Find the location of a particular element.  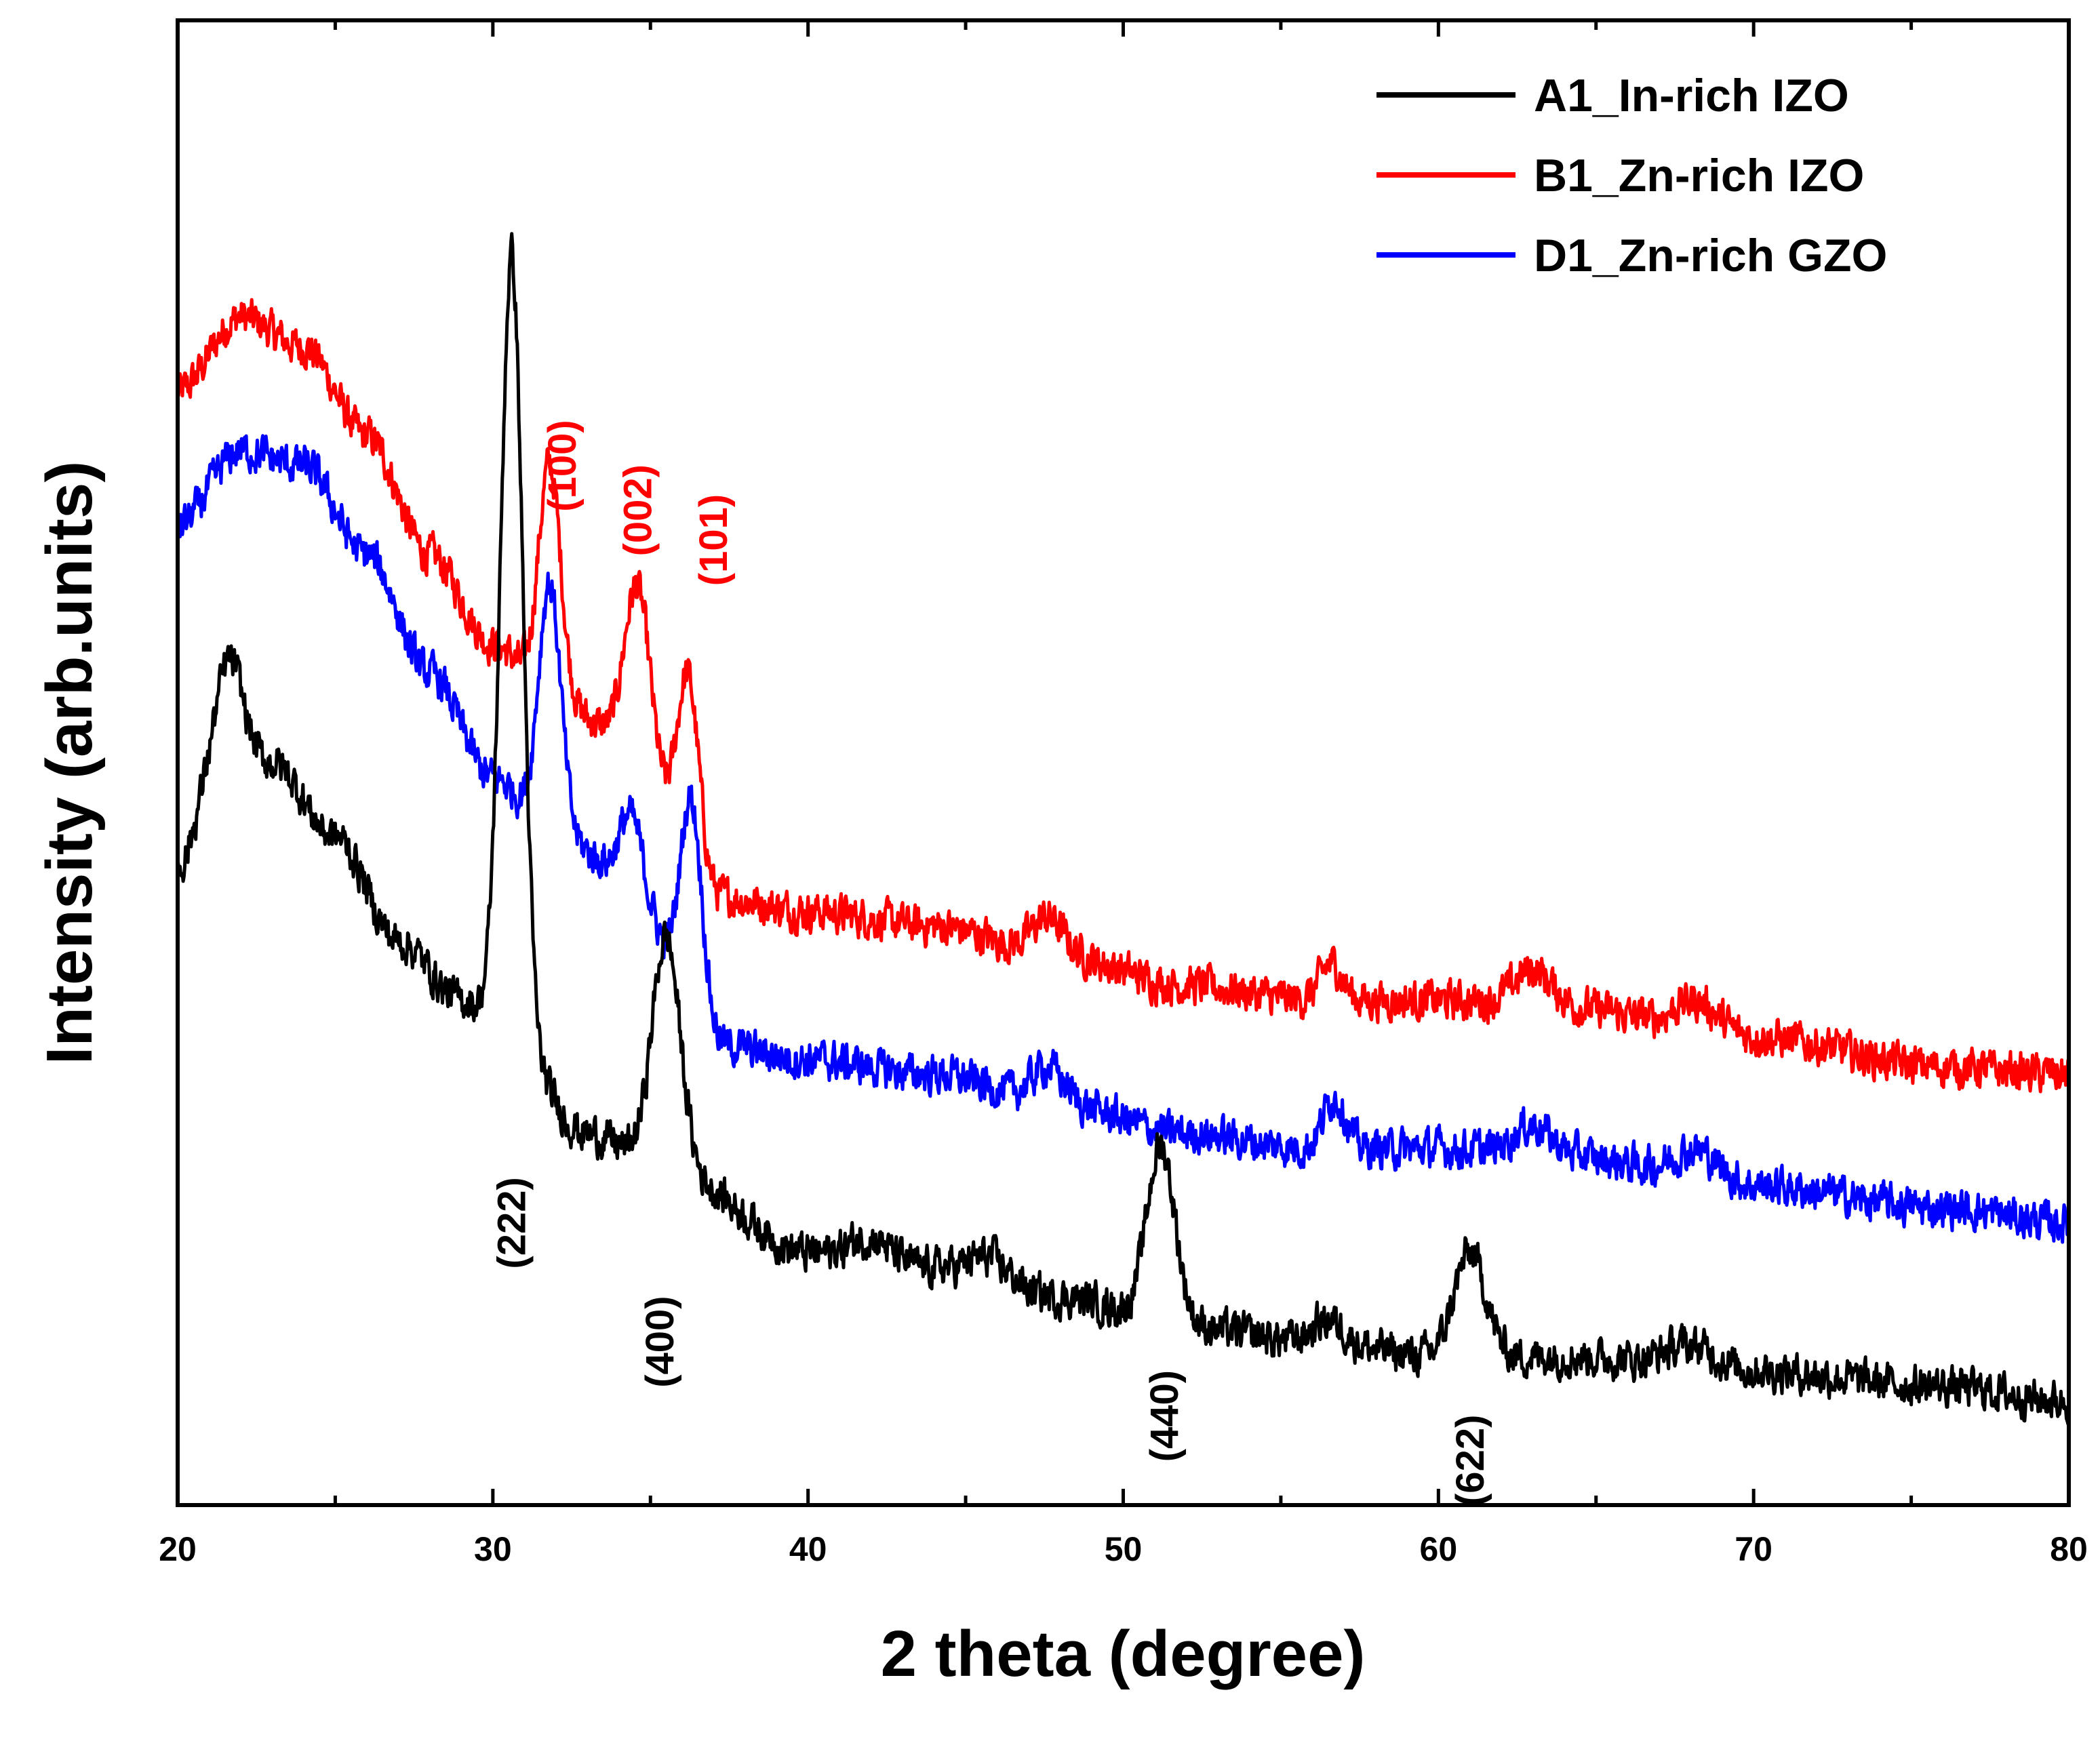

x-axis-title: 2 theta (degree) is located at coordinates (1123, 1654).